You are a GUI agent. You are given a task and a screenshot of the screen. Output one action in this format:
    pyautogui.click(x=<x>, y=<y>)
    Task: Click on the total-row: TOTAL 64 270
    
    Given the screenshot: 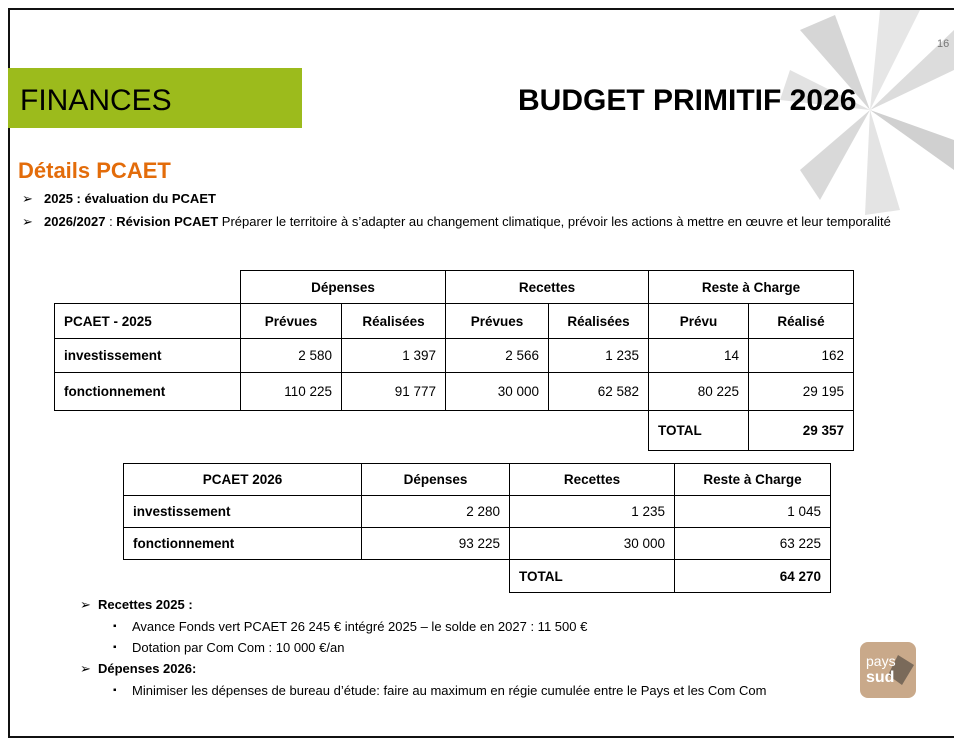 What is the action you would take?
    pyautogui.click(x=477, y=576)
    